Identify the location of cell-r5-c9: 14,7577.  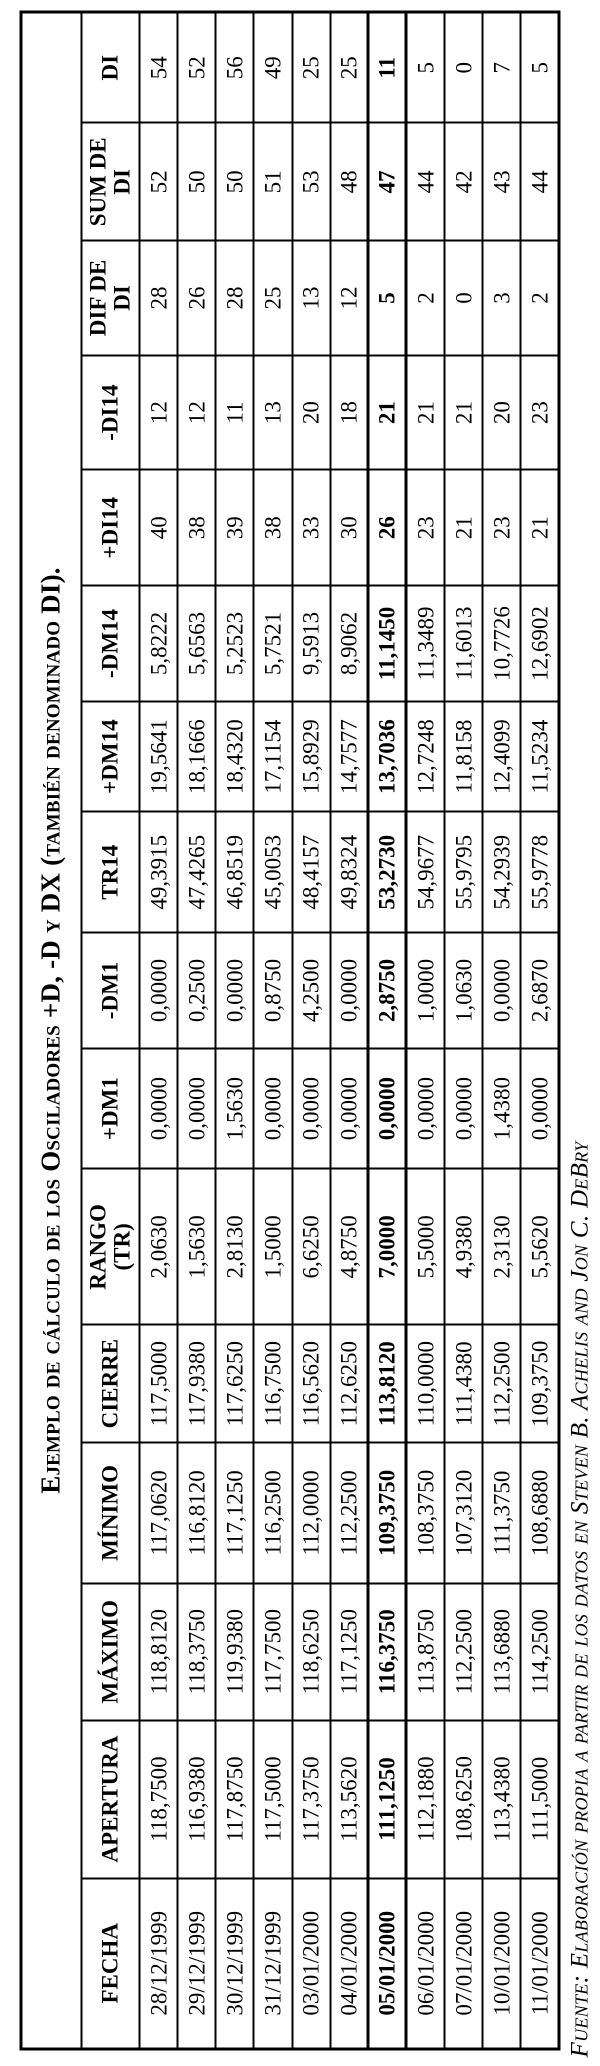
(349, 756).